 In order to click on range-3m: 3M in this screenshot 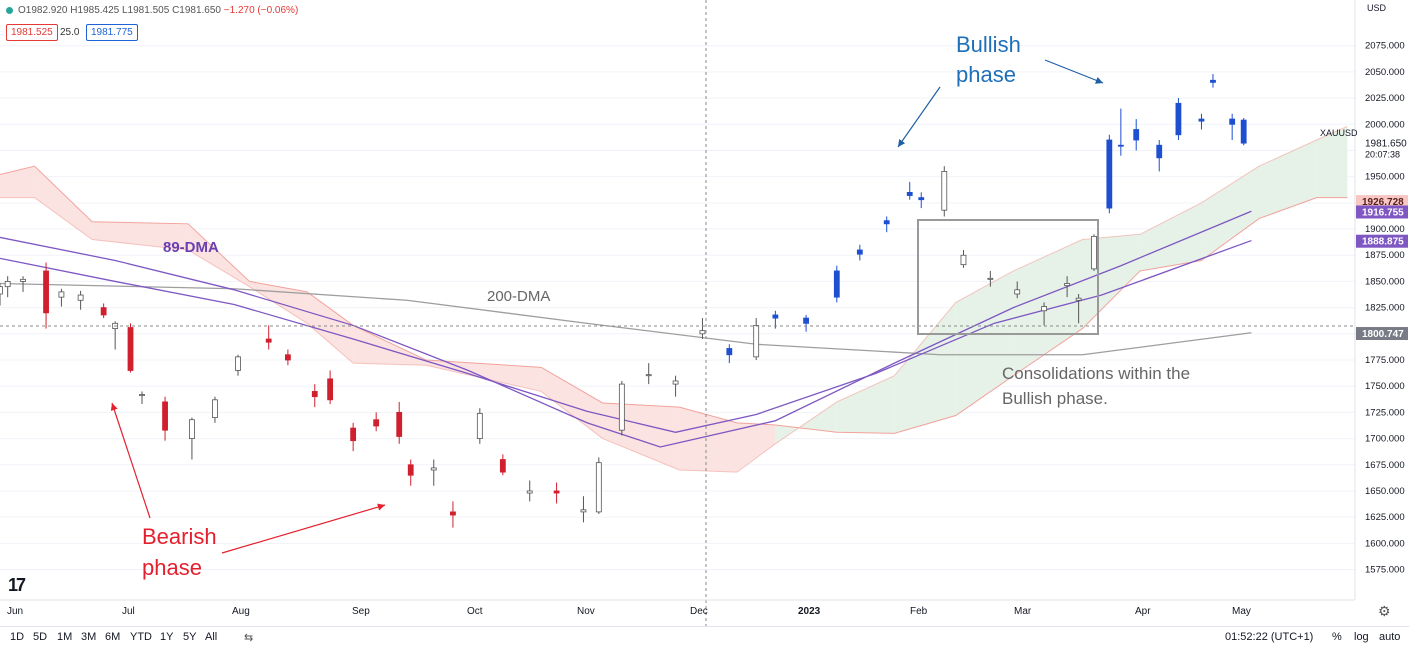, I will do `click(89, 637)`.